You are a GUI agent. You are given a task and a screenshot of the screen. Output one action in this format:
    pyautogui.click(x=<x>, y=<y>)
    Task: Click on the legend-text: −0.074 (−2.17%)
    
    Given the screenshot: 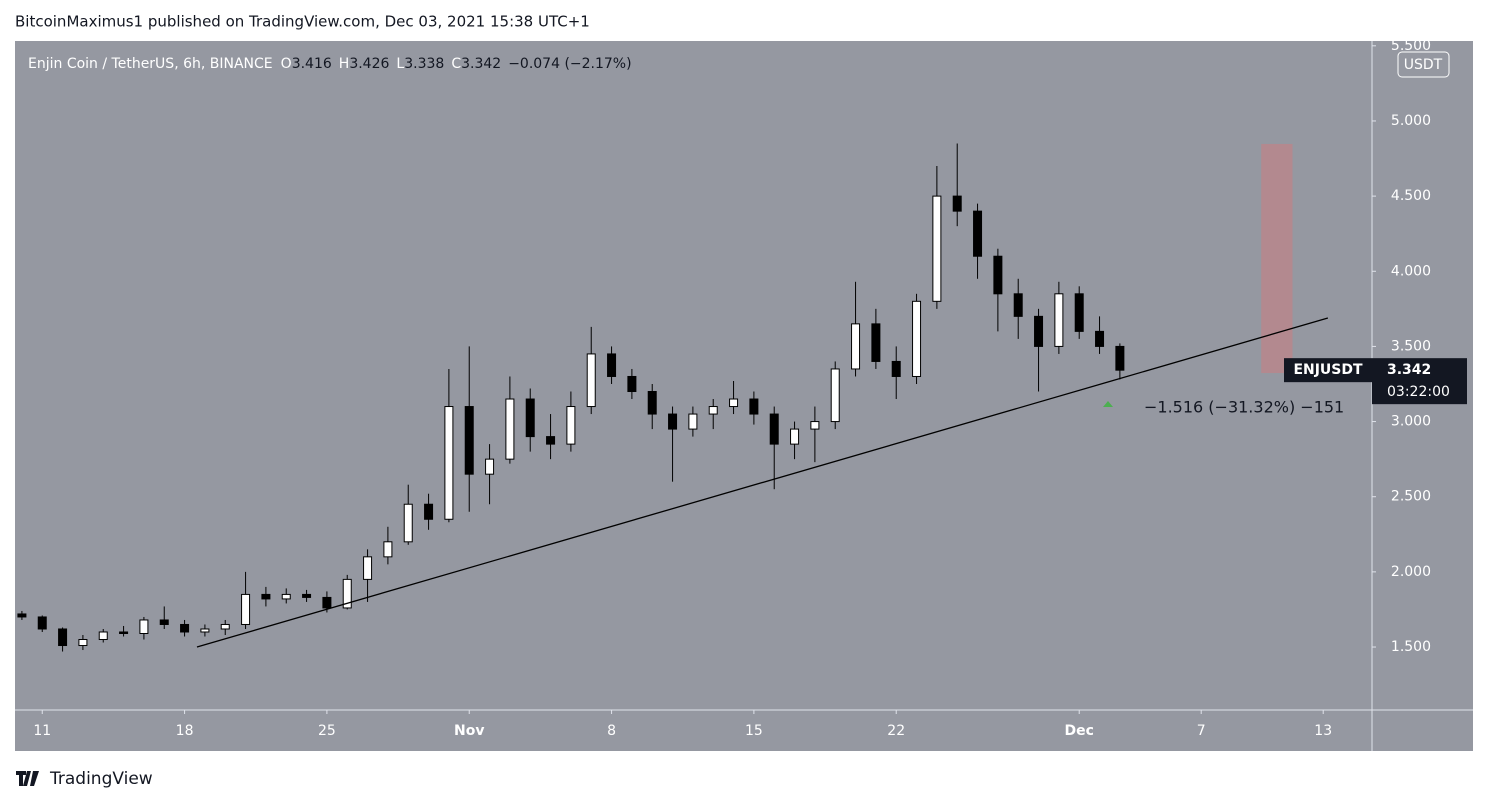 What is the action you would take?
    pyautogui.click(x=569, y=64)
    